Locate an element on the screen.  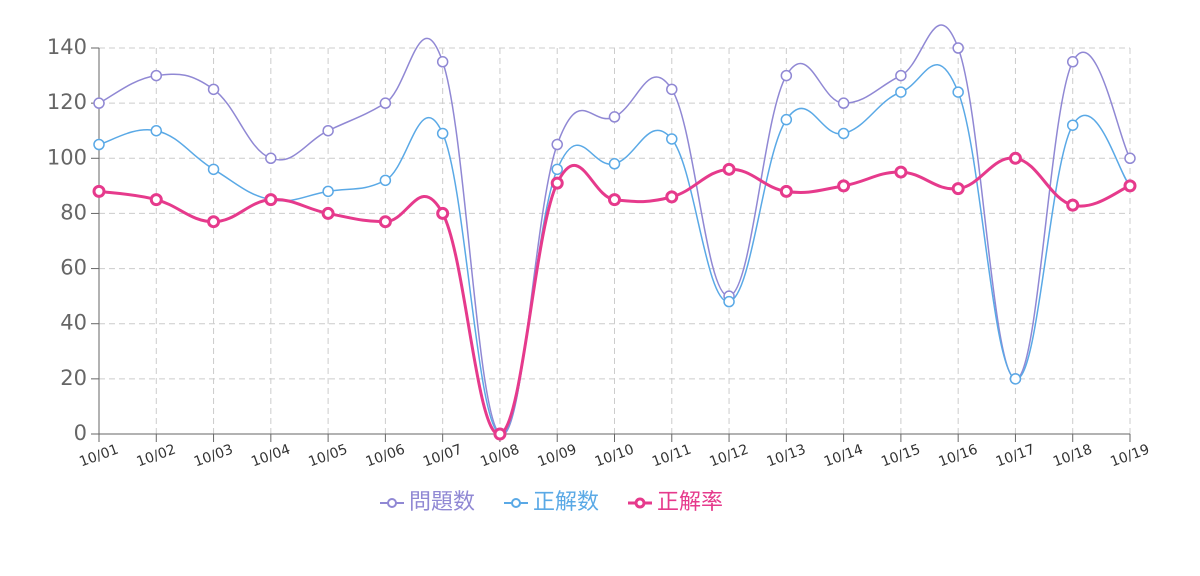
x-tick-label: 10/14 is located at coordinates (843, 456).